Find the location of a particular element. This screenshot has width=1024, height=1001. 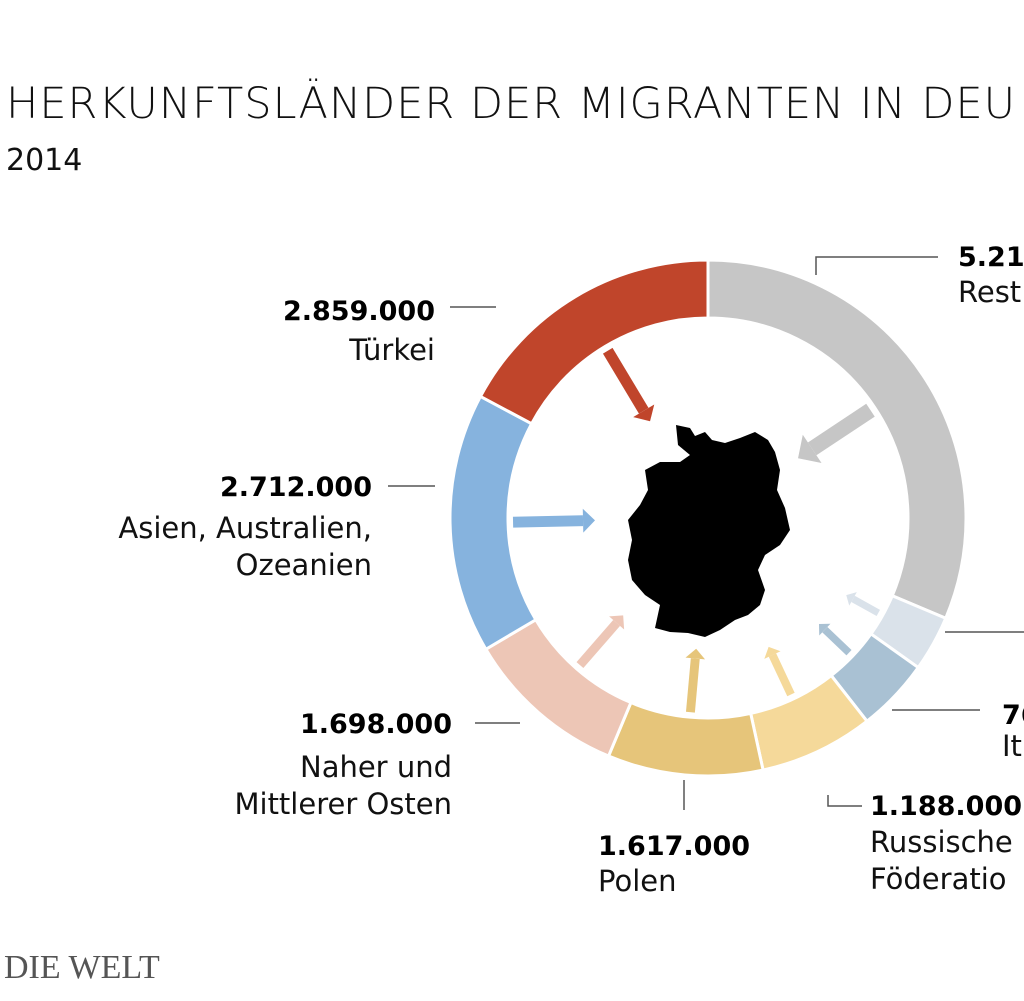

value-label: 76 is located at coordinates (1013, 715).